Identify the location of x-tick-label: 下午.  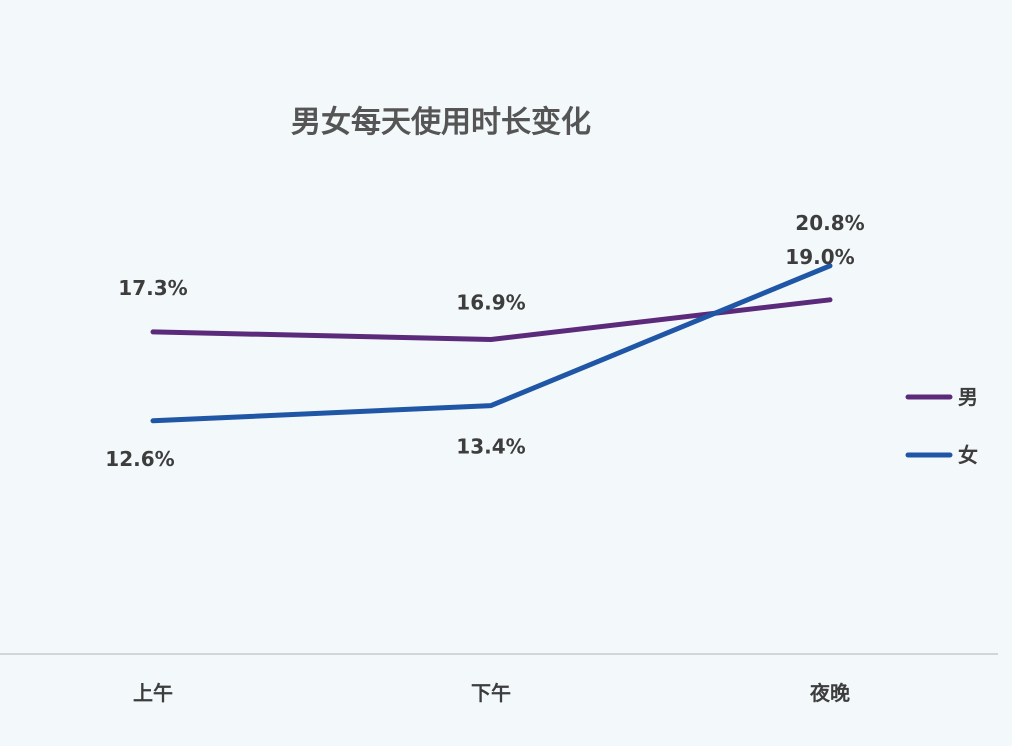
(491, 693).